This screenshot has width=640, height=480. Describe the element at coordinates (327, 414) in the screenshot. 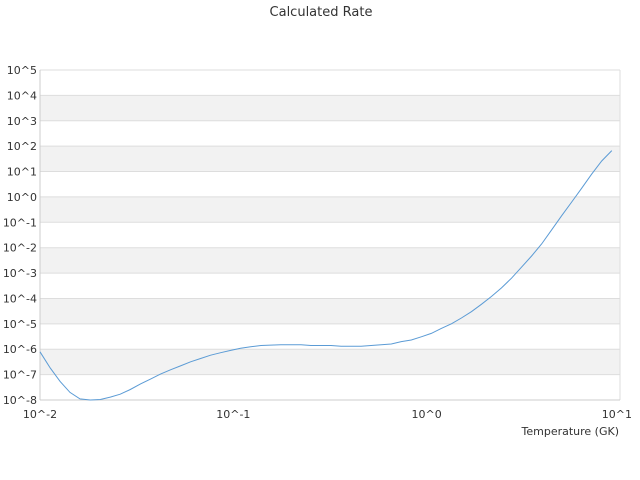

I see `x-axis-ticks: 10^-2 10^-1 10^0 10^1` at that location.